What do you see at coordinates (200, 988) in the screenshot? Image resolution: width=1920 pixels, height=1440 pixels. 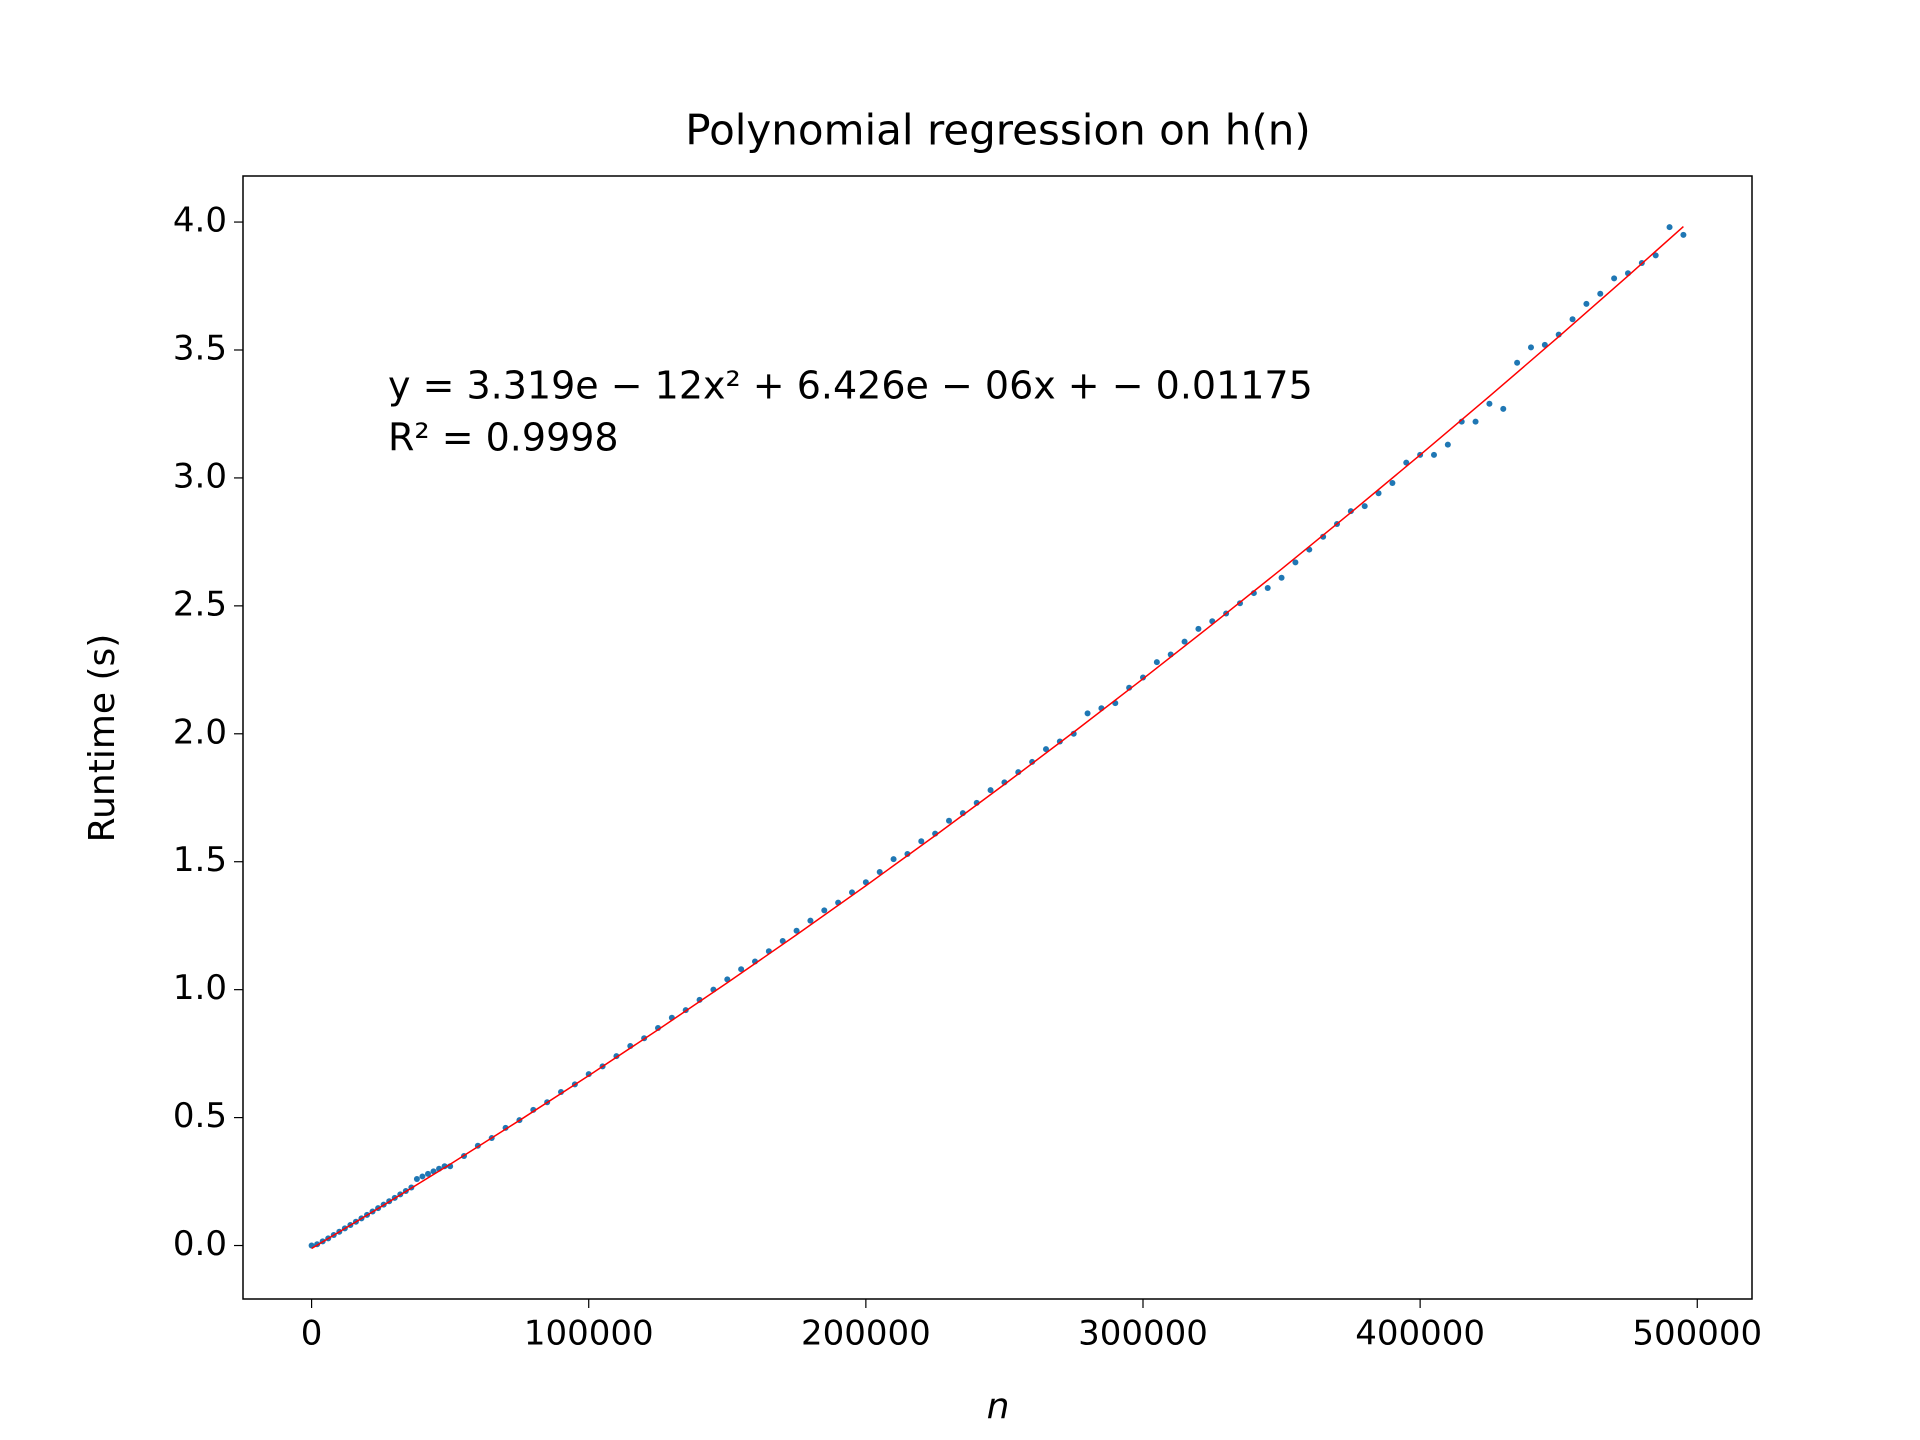 I see `y-tick-label: 1.0` at bounding box center [200, 988].